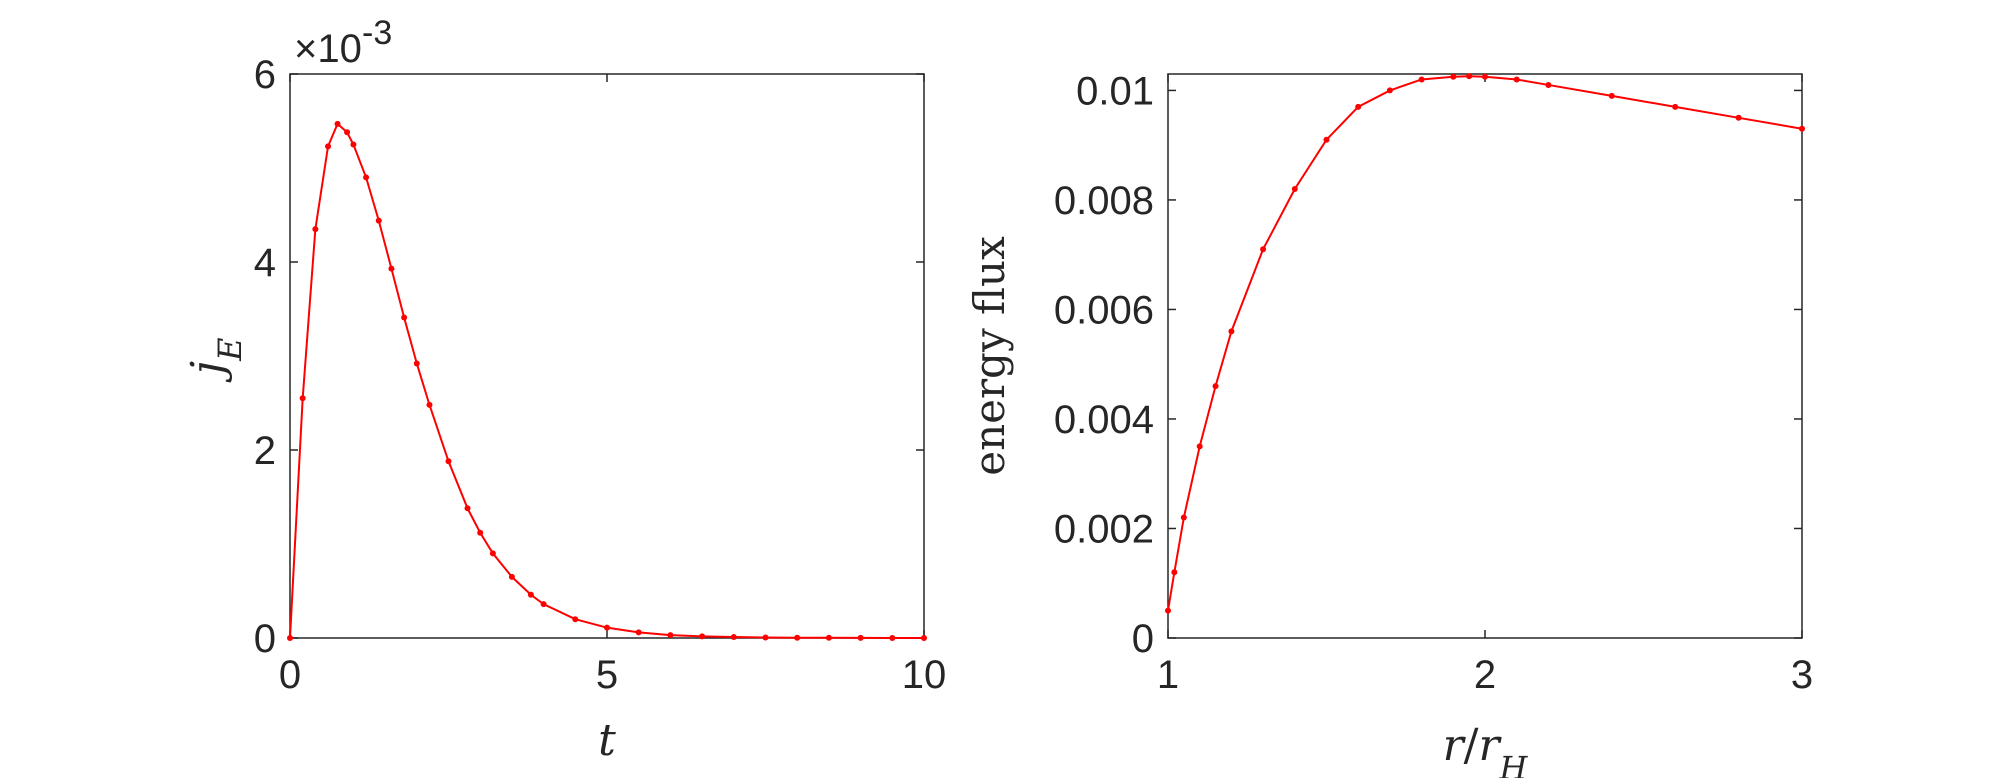  What do you see at coordinates (265, 451) in the screenshot?
I see `left-y-tick-label: 2` at bounding box center [265, 451].